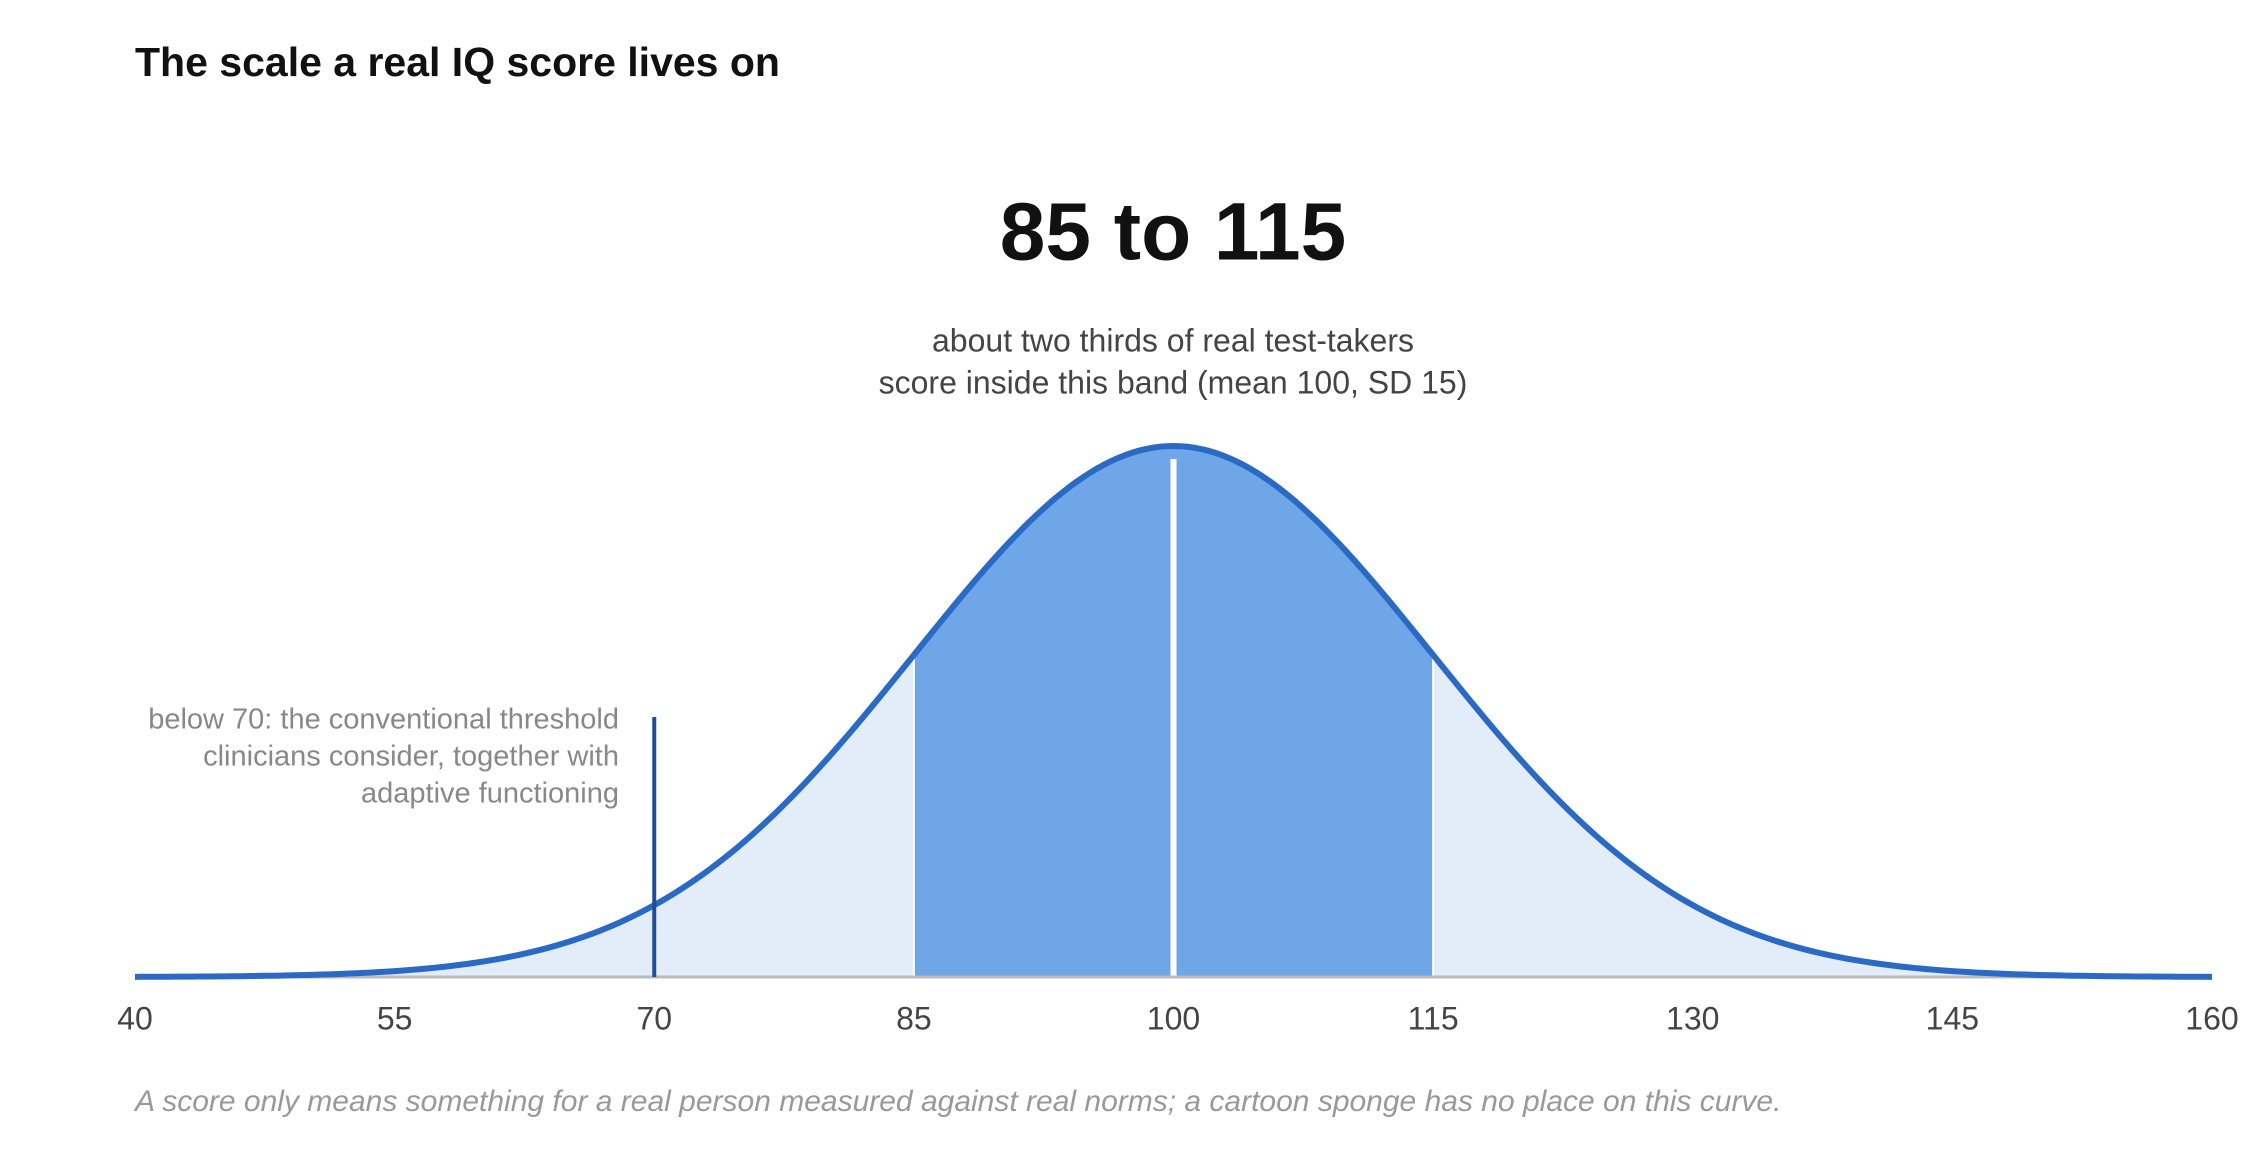  I want to click on annotation: adaptive functioning, so click(490, 794).